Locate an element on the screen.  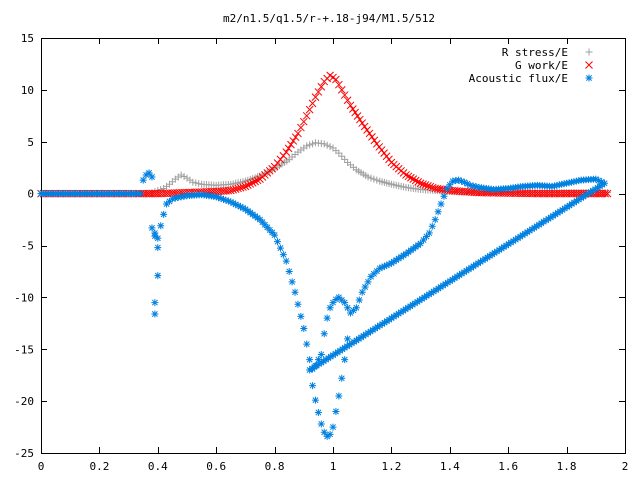
y-tick-label: -5 is located at coordinates (27, 246).